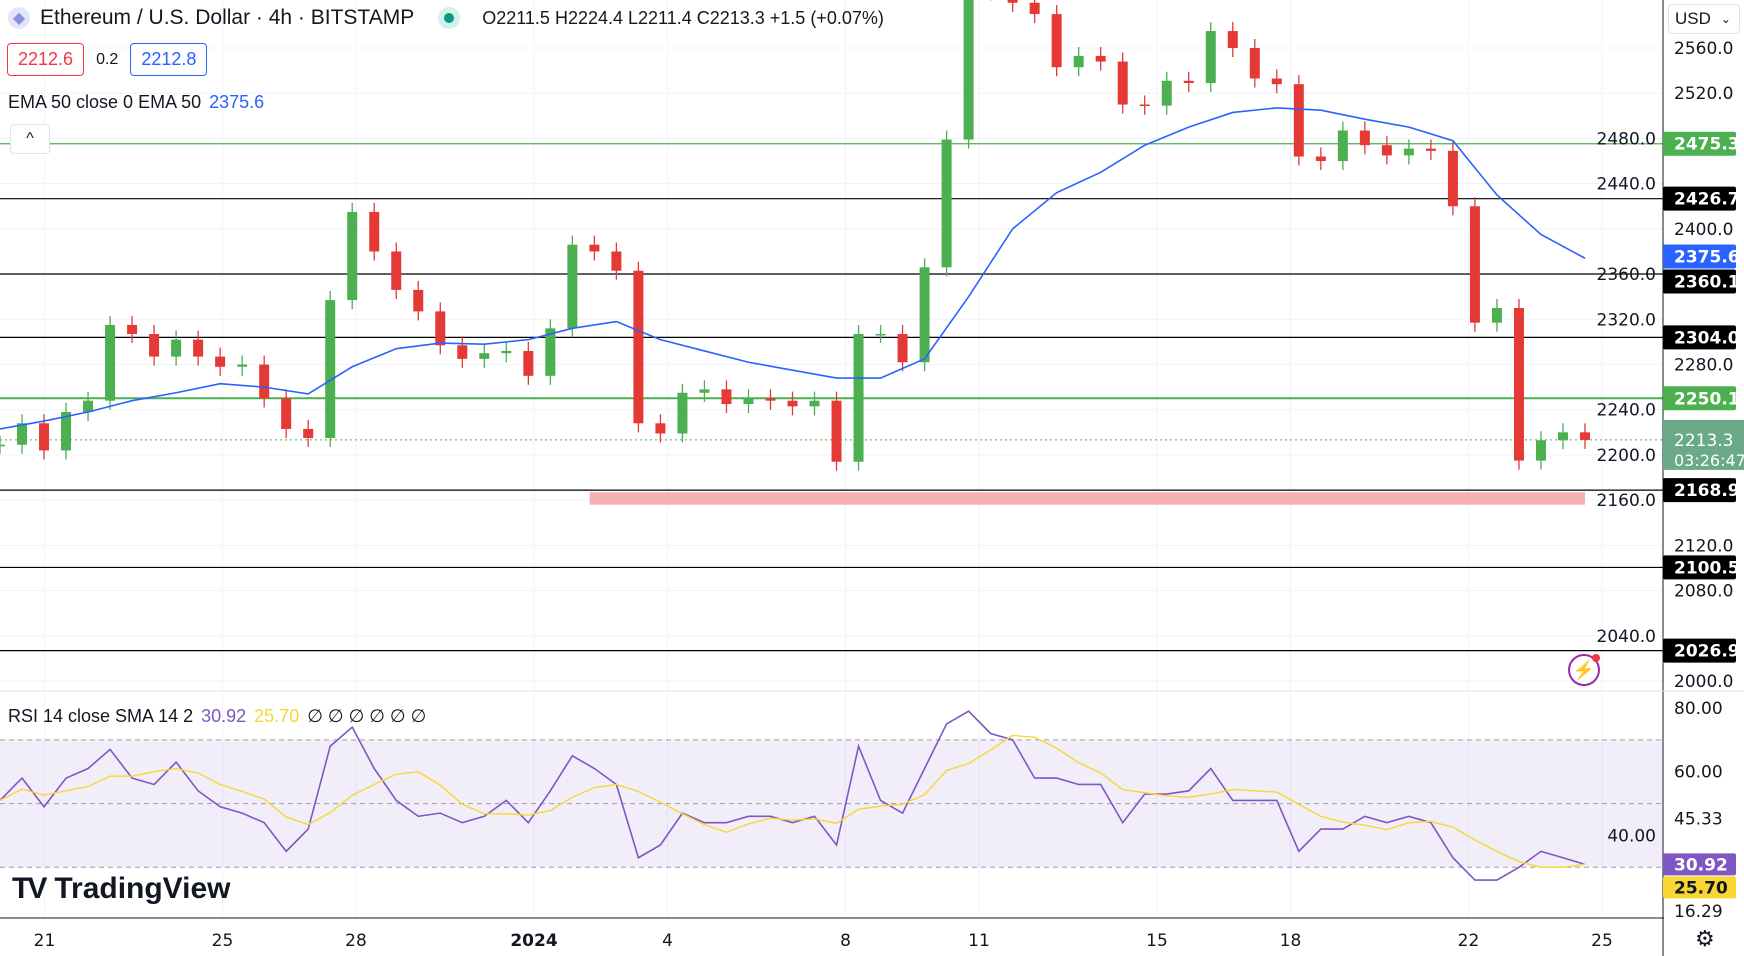 The width and height of the screenshot is (1744, 956). Describe the element at coordinates (169, 59) in the screenshot. I see `buy-button: 2212.8` at that location.